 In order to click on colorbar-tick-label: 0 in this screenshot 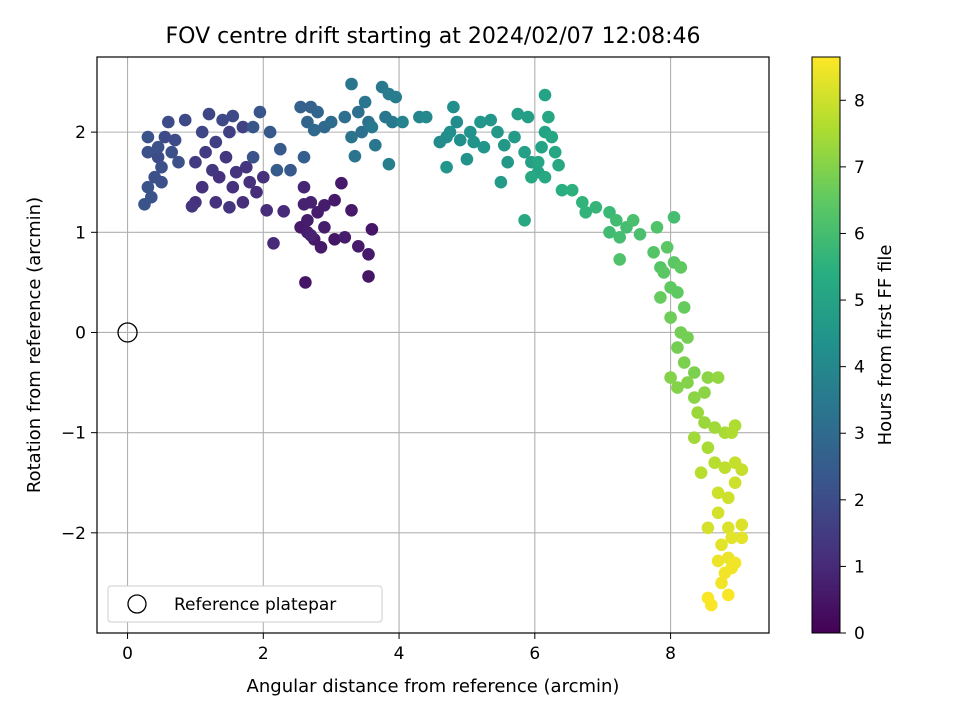, I will do `click(859, 634)`.